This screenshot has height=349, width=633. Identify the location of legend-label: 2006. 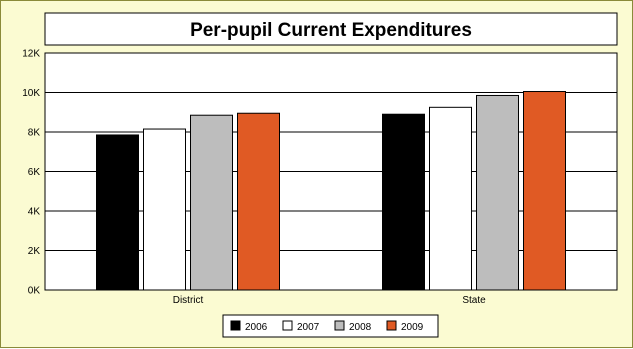
(256, 327).